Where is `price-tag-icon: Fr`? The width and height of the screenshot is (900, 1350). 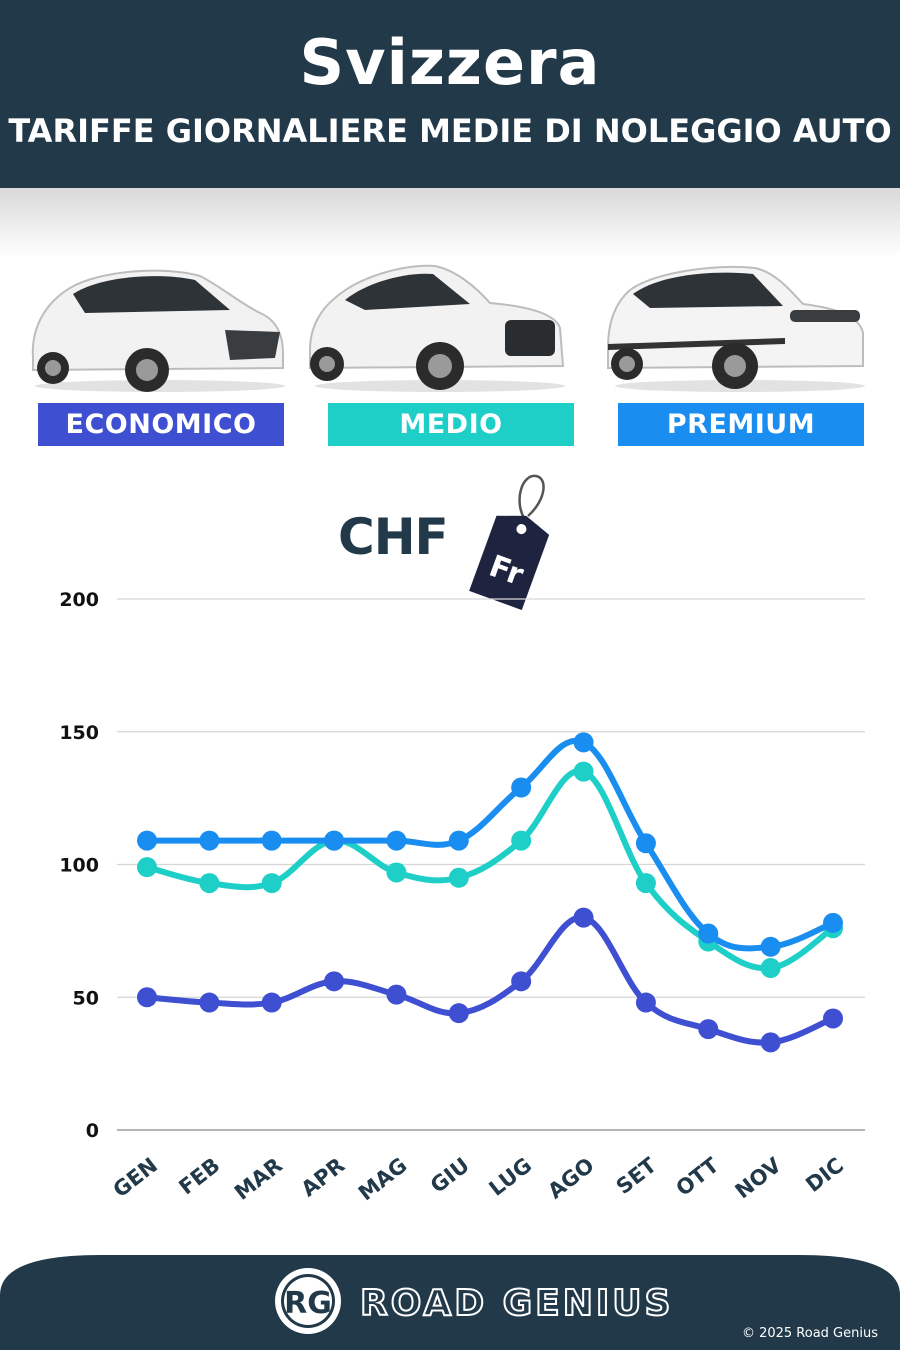 price-tag-icon: Fr is located at coordinates (509, 542).